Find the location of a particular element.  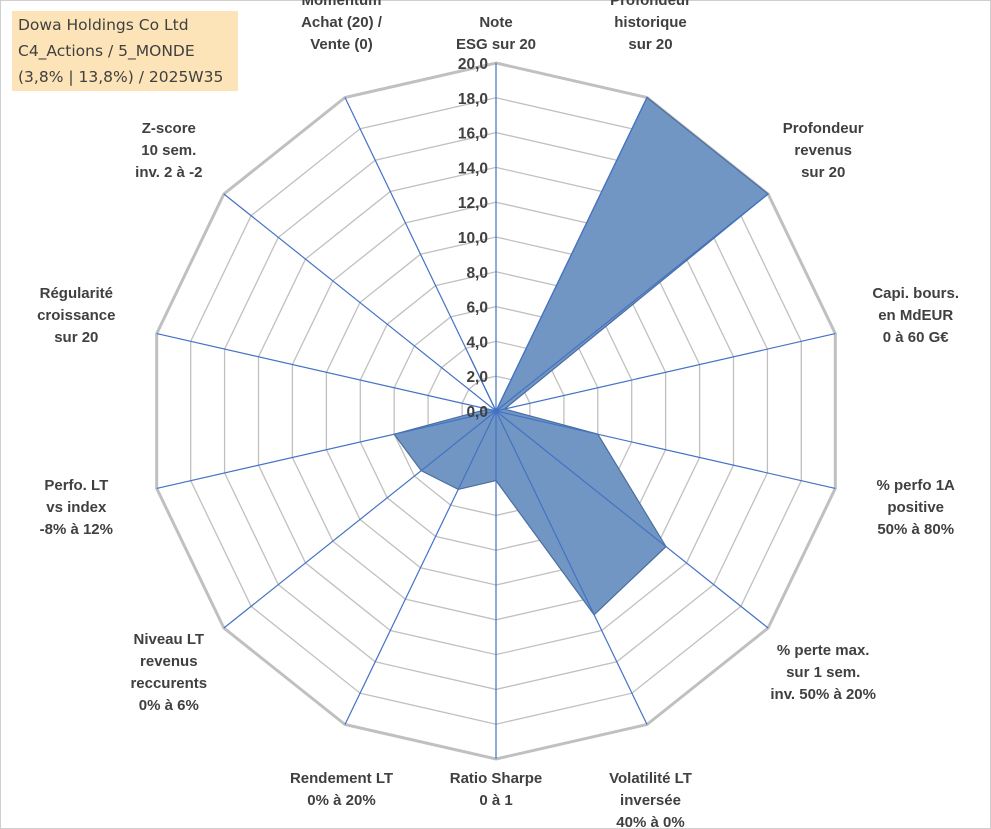

axis-label: % perfo 1A positive 50% à 80% is located at coordinates (916, 507).